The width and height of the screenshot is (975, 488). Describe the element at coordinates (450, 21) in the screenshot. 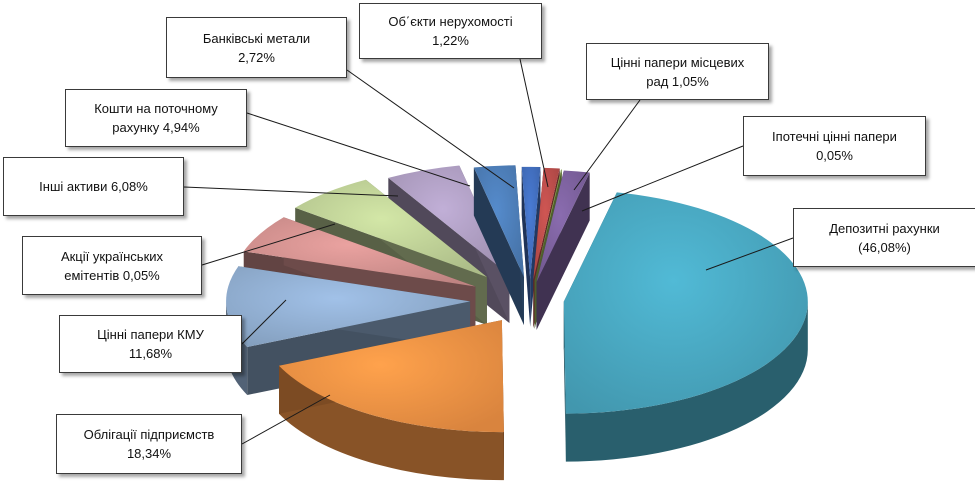

I see `callout-line: Об΄єкти нерухомості` at that location.